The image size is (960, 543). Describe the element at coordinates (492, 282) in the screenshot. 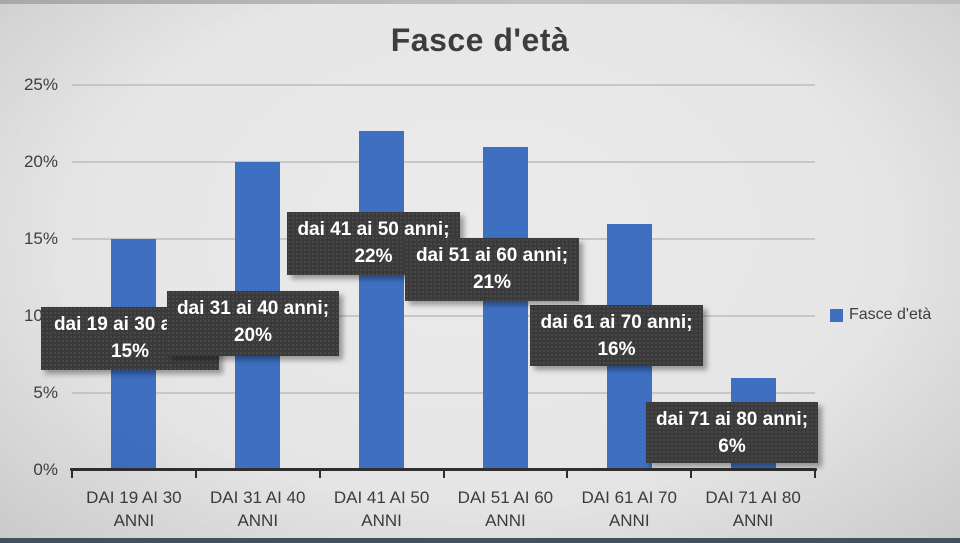

I see `data-label-value: 21%` at that location.